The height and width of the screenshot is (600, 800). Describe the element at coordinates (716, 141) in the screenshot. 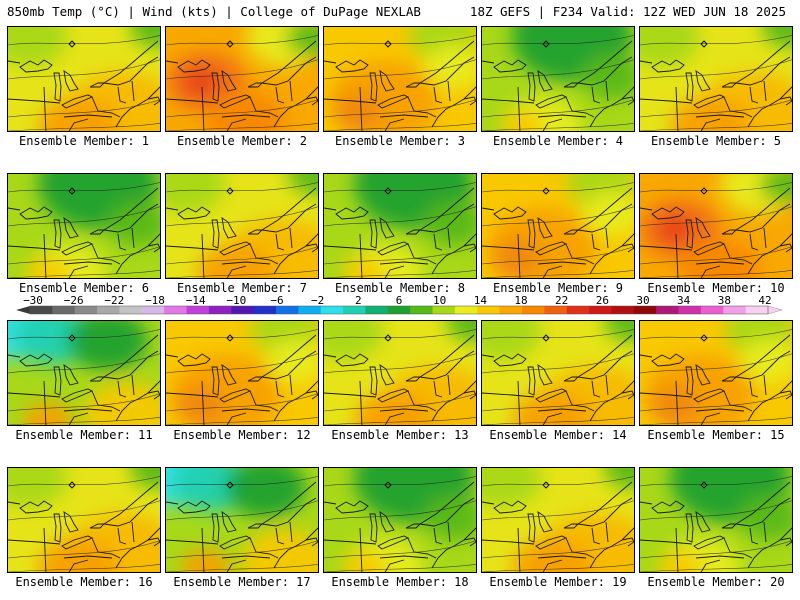

I see `ensemble-member-label: Ensemble Member: 5` at that location.